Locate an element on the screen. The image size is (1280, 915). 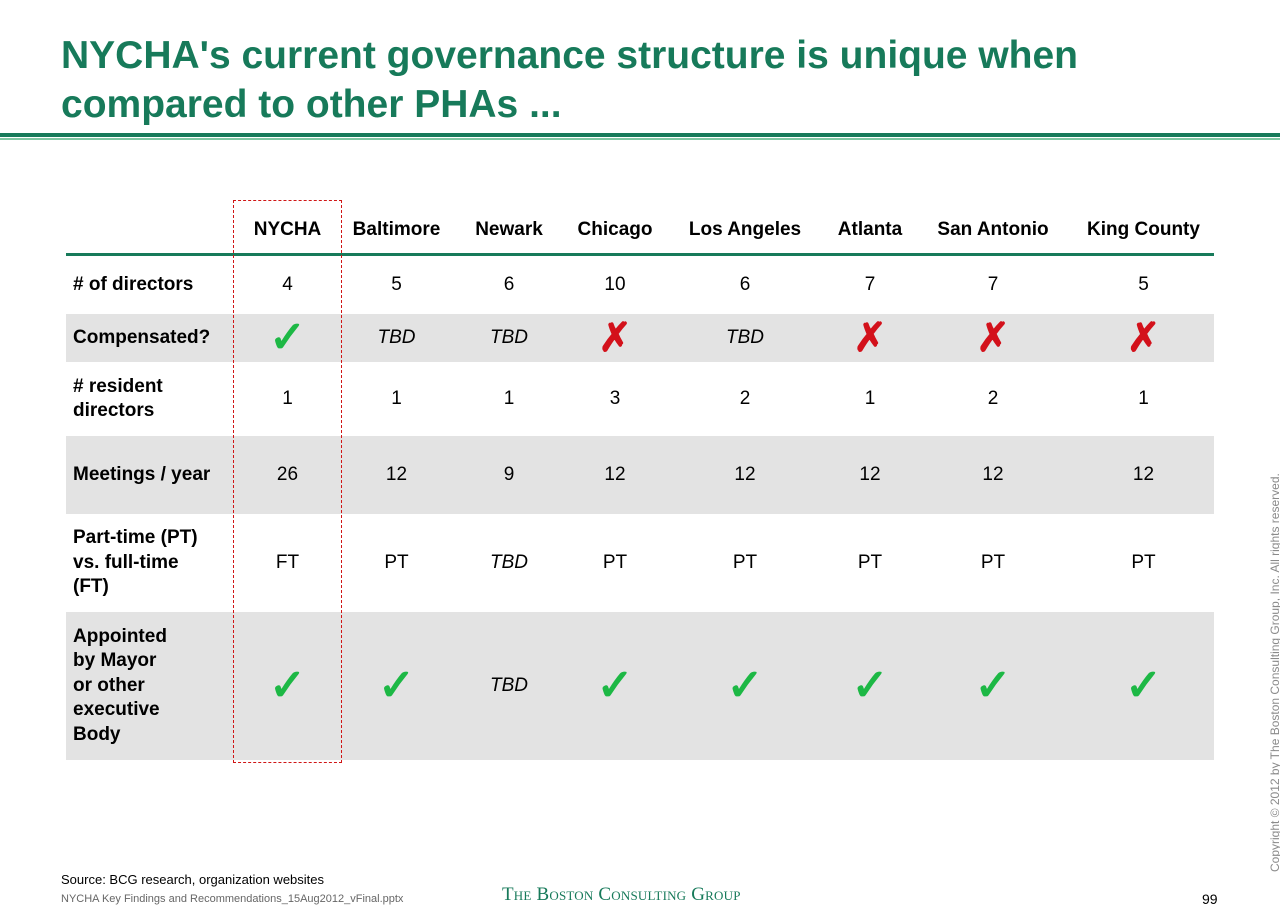
table-row: # of directors 4 5 6 10 6 7 7 5 is located at coordinates (640, 285).